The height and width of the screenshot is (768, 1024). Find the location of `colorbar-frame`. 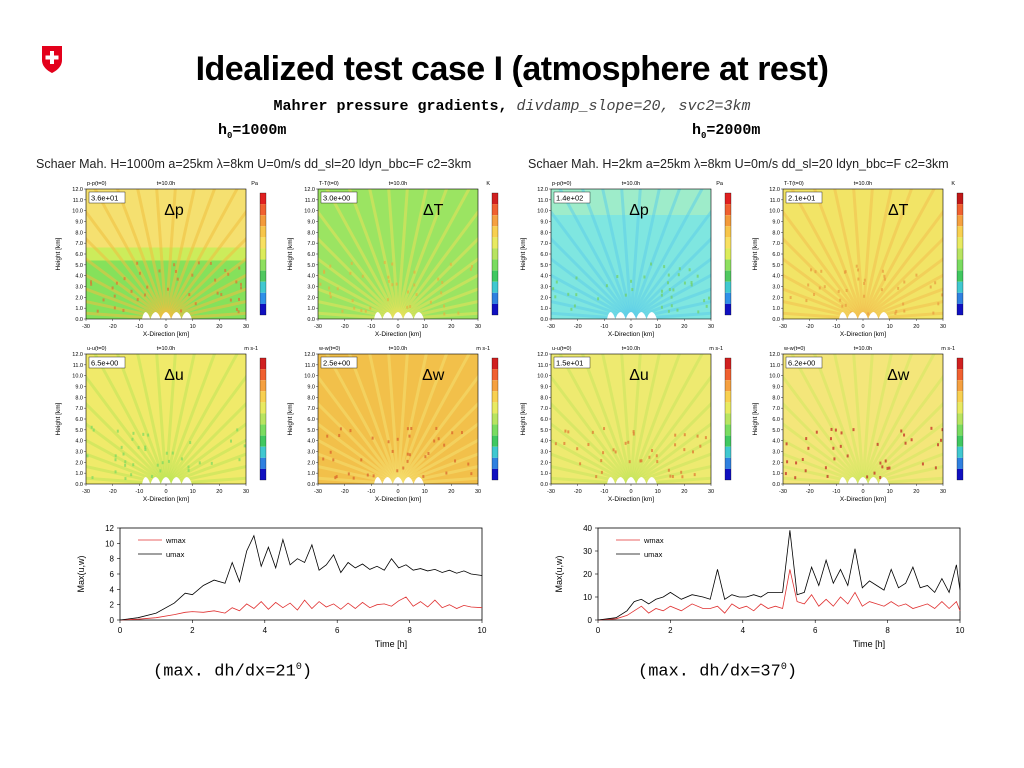

colorbar-frame is located at coordinates (728, 419).